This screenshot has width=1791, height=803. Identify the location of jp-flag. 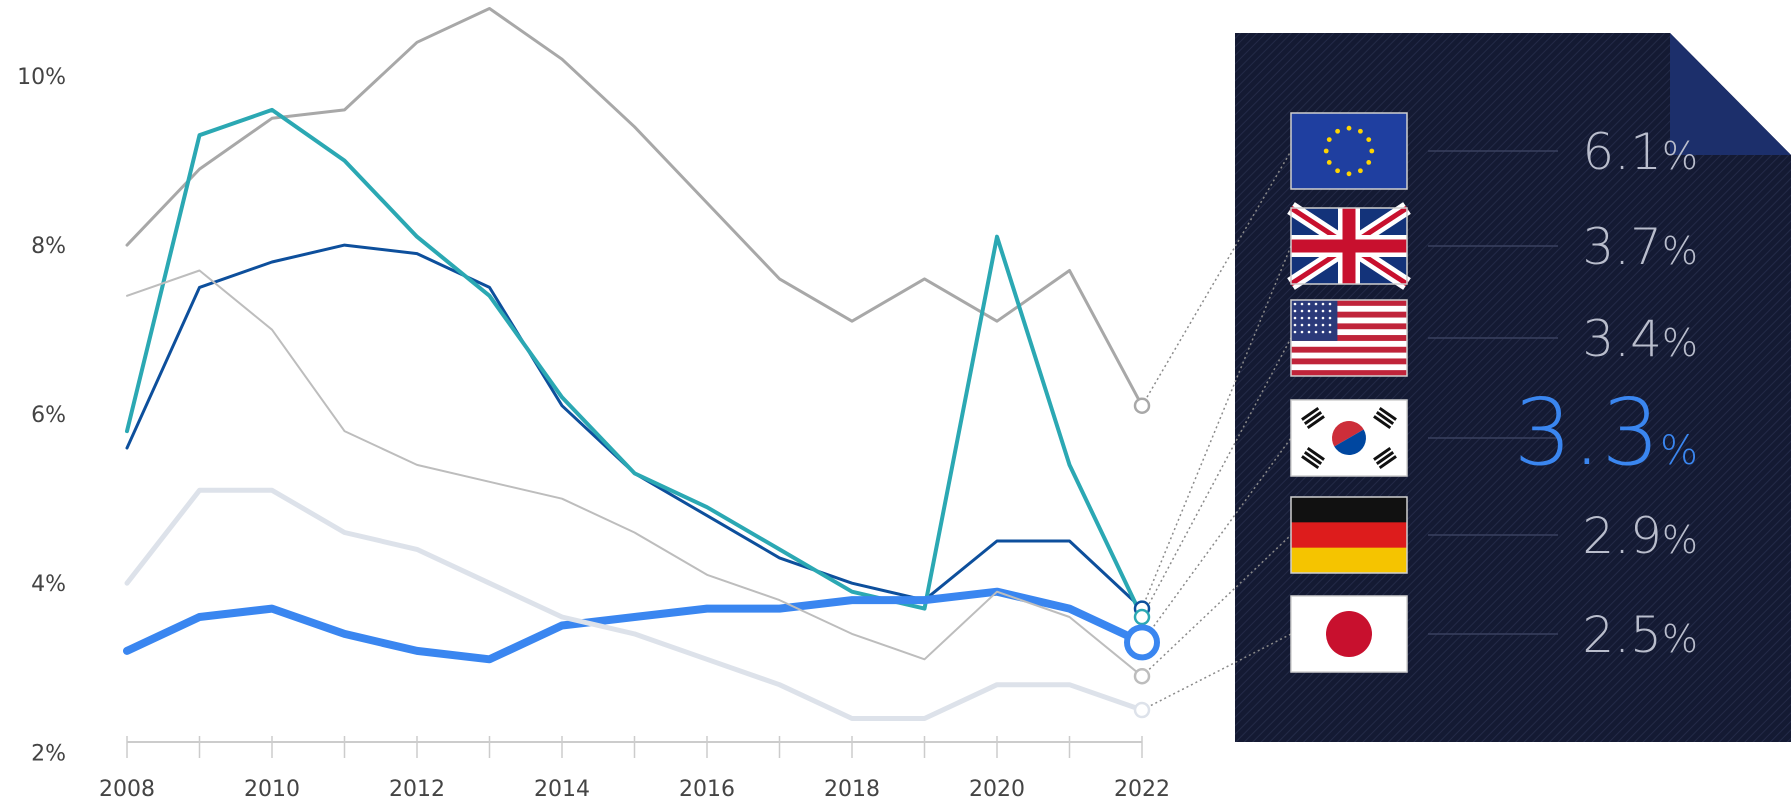
(1349, 634).